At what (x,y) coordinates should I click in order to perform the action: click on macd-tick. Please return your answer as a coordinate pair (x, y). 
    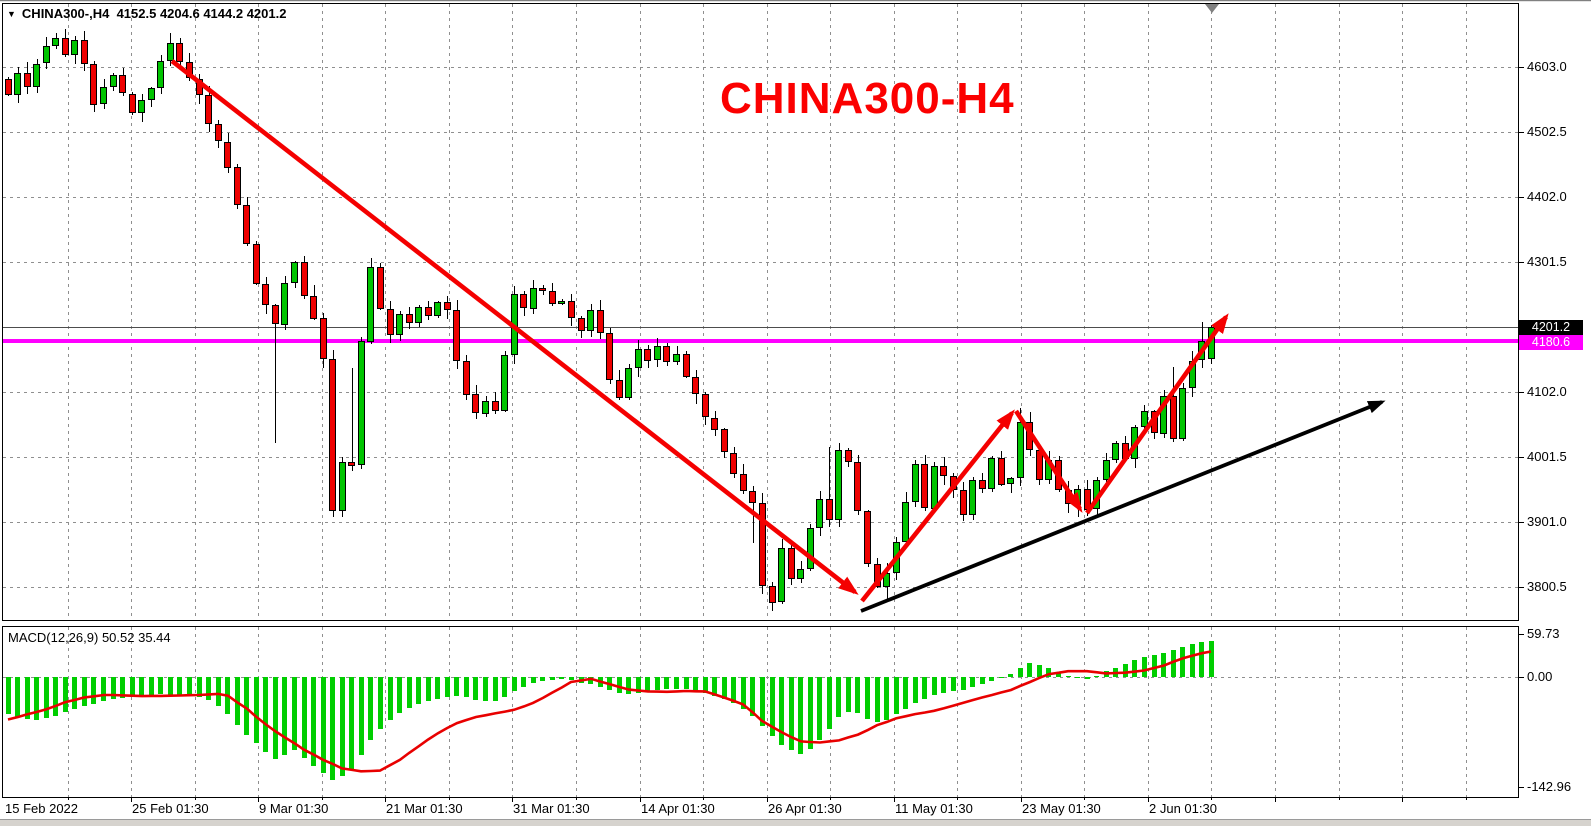
    Looking at the image, I should click on (1521, 787).